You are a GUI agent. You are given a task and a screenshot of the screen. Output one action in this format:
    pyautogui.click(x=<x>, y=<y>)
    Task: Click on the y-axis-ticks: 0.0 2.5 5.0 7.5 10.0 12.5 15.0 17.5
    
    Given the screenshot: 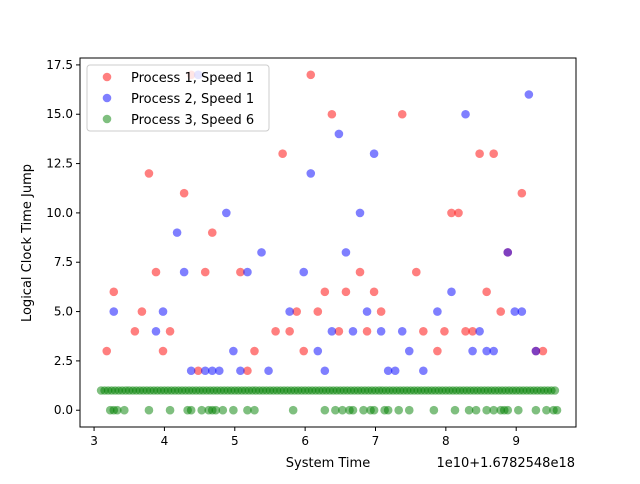 What is the action you would take?
    pyautogui.click(x=63, y=237)
    